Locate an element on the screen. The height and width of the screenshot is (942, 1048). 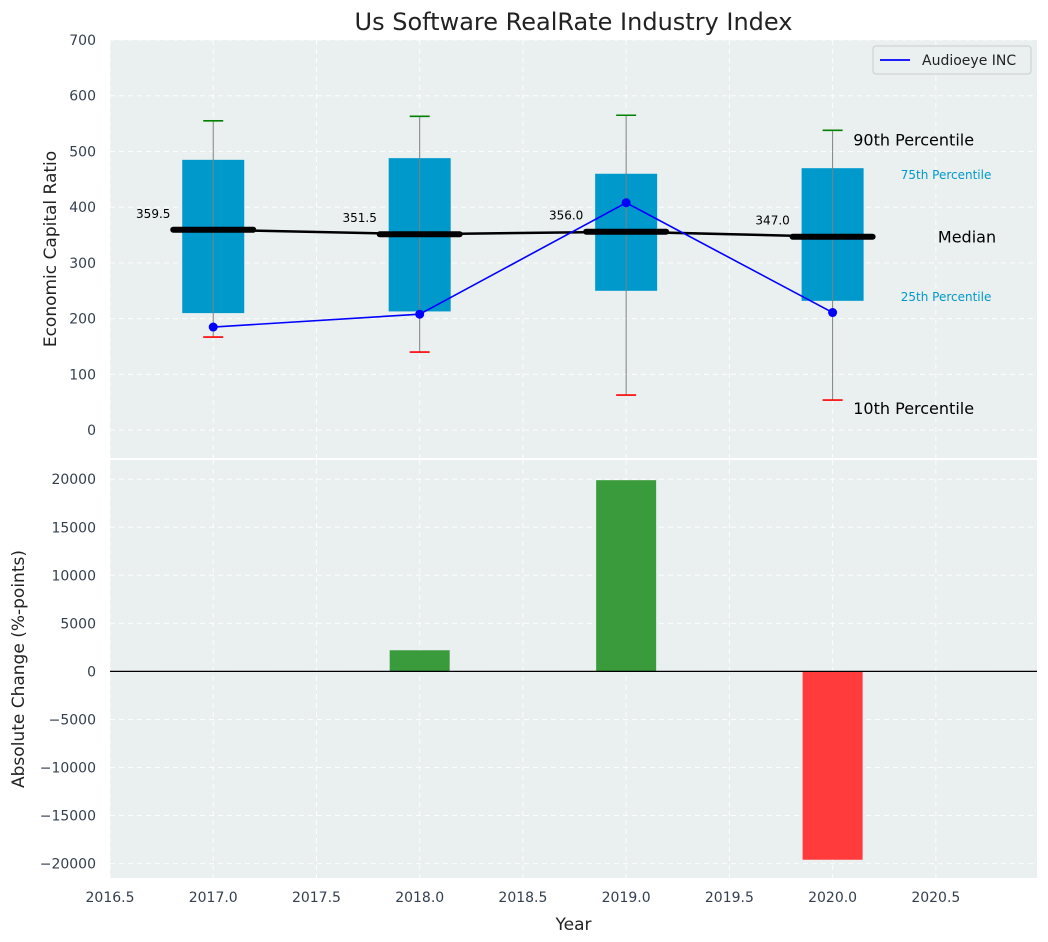
top-y-tick-label: 500 is located at coordinates (82, 152).